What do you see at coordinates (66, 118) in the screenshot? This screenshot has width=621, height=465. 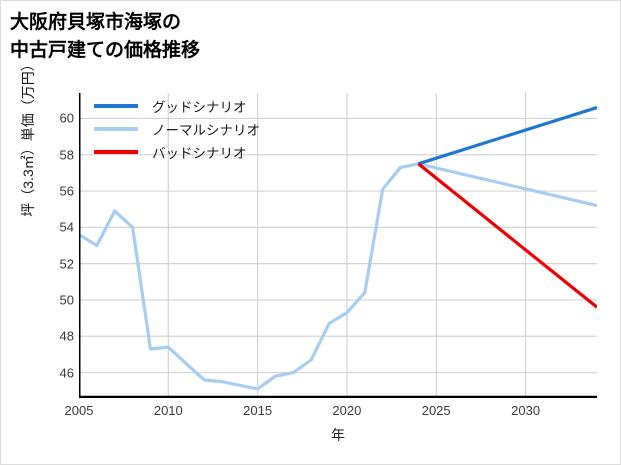 I see `y-tick-label: 60` at bounding box center [66, 118].